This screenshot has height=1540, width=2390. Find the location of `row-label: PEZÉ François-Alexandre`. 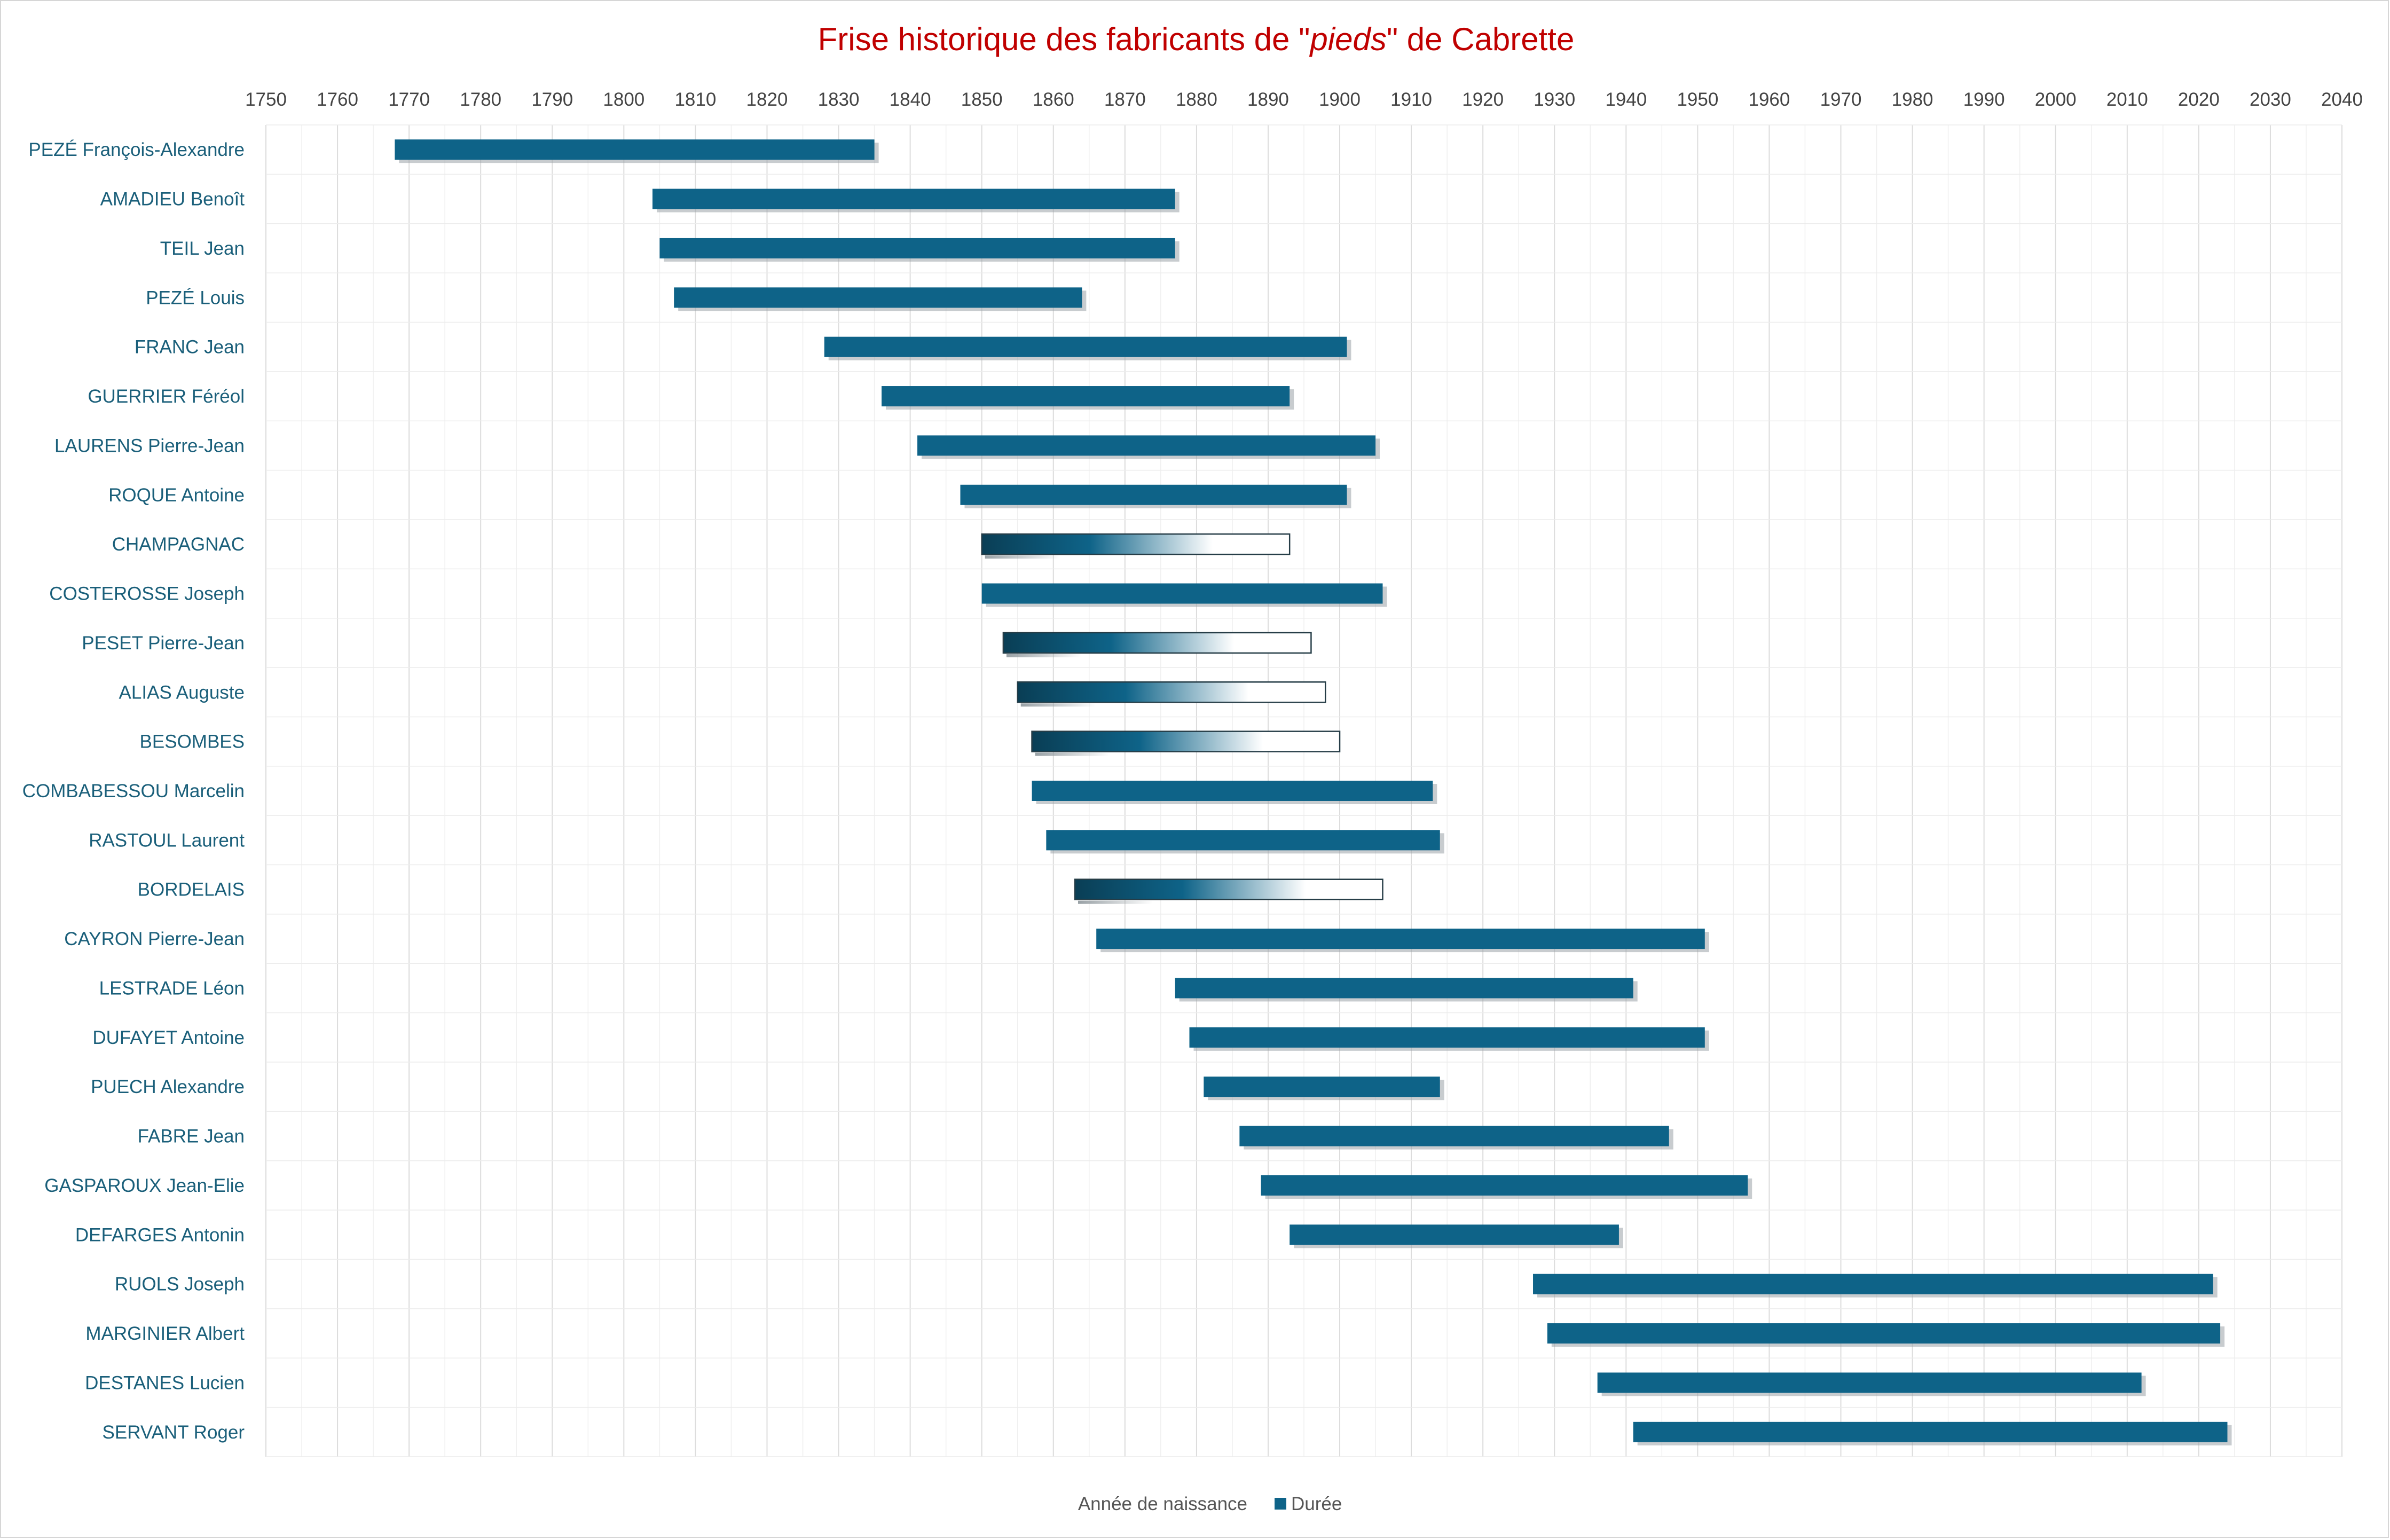

row-label: PEZÉ François-Alexandre is located at coordinates (136, 149).